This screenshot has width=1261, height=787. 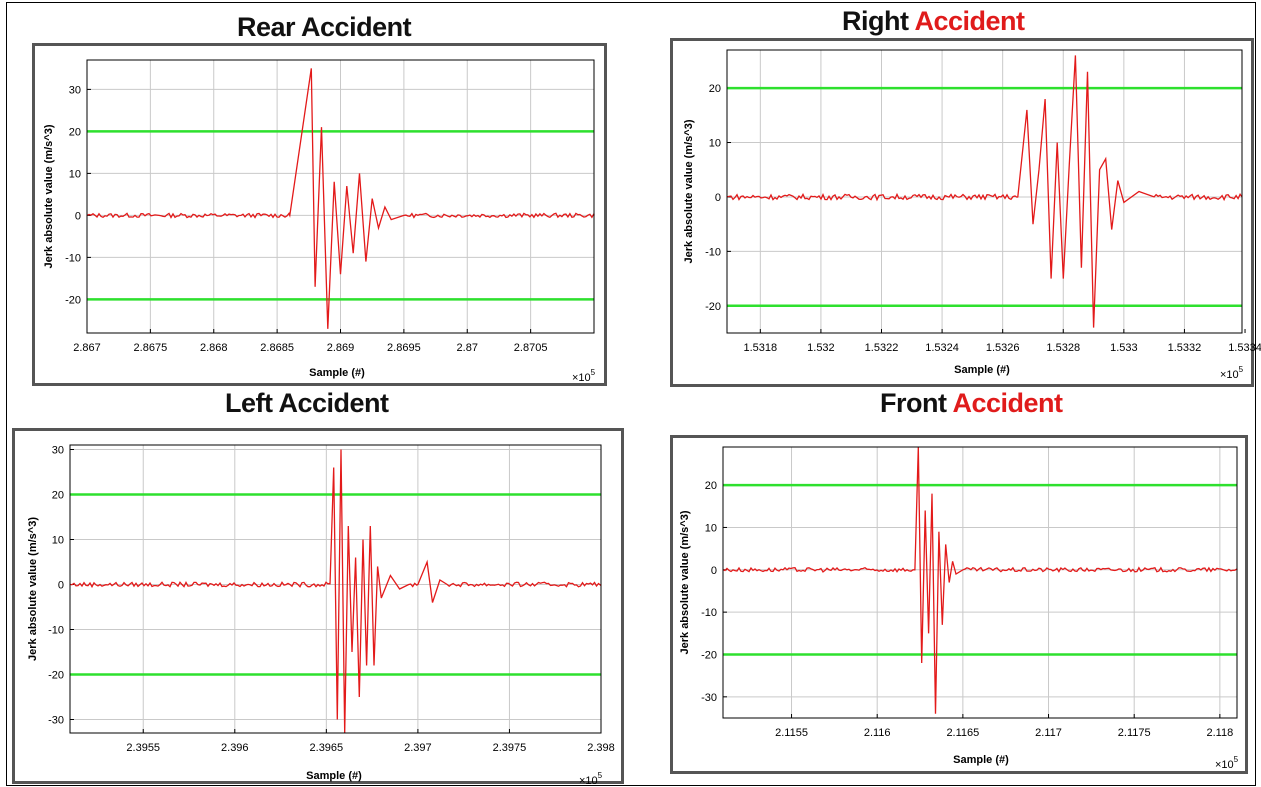 I want to click on x-tick-label: 1.5334, so click(x=1244, y=348).